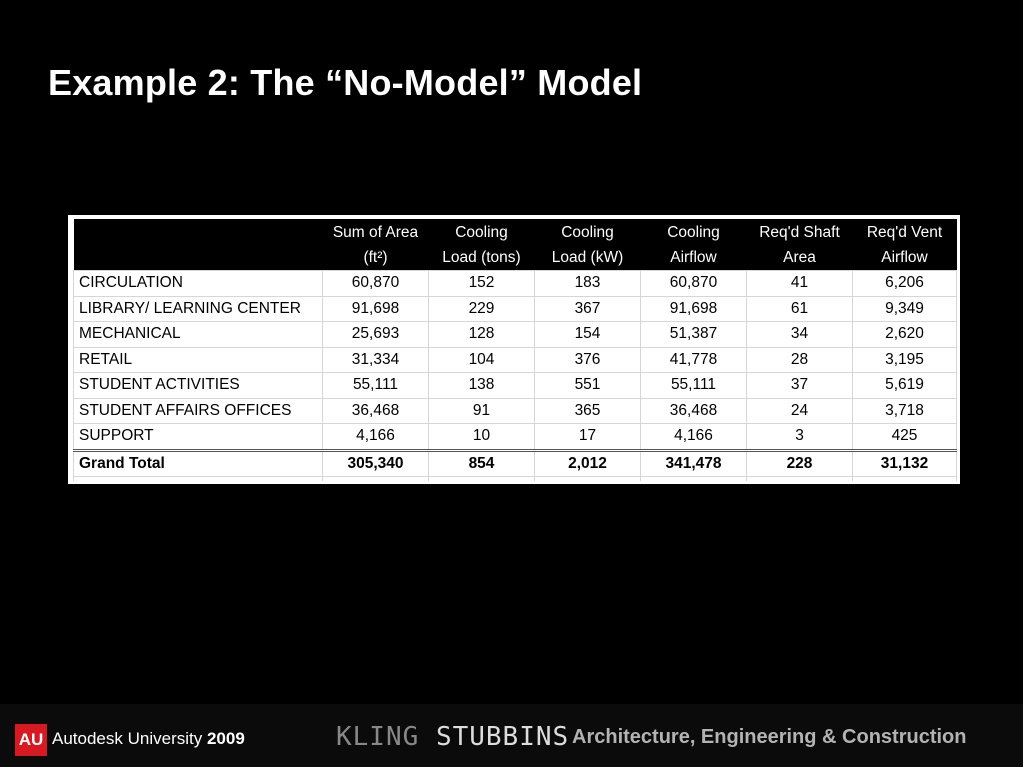 Image resolution: width=1023 pixels, height=767 pixels. Describe the element at coordinates (904, 462) in the screenshot. I see `value-cell: 31,132` at that location.